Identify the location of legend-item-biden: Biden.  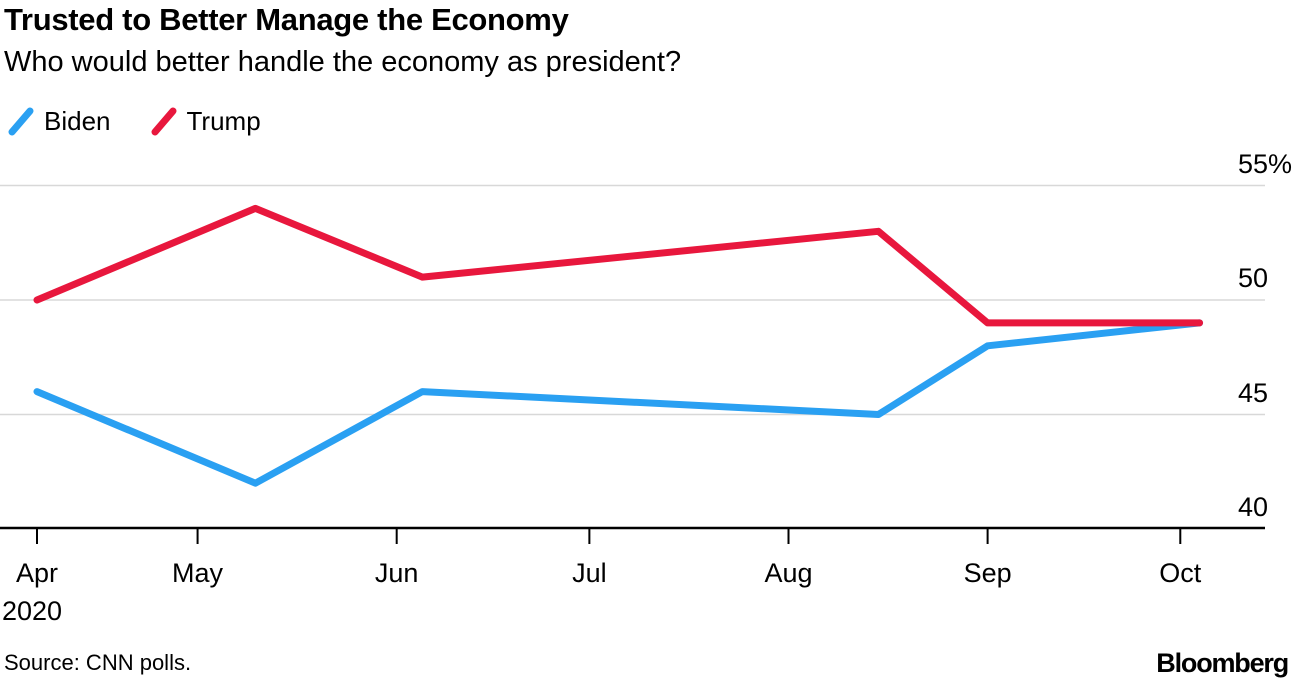
(58, 121).